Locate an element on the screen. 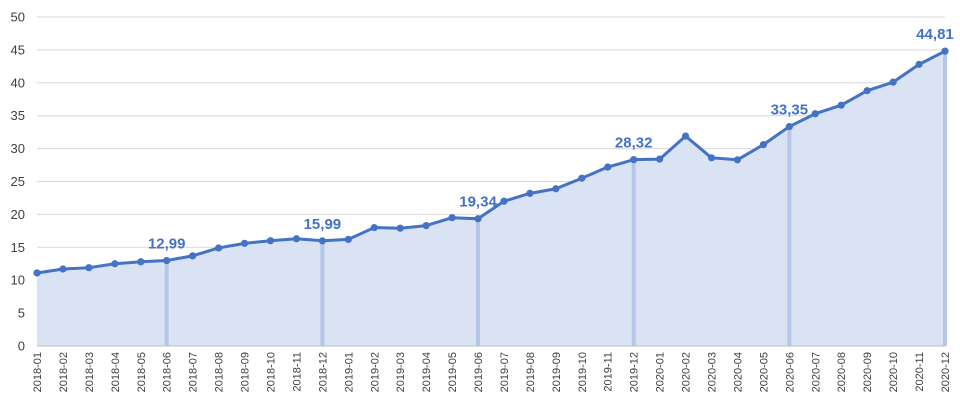 This screenshot has height=406, width=960. x-tick-label: 2019-08 is located at coordinates (531, 372).